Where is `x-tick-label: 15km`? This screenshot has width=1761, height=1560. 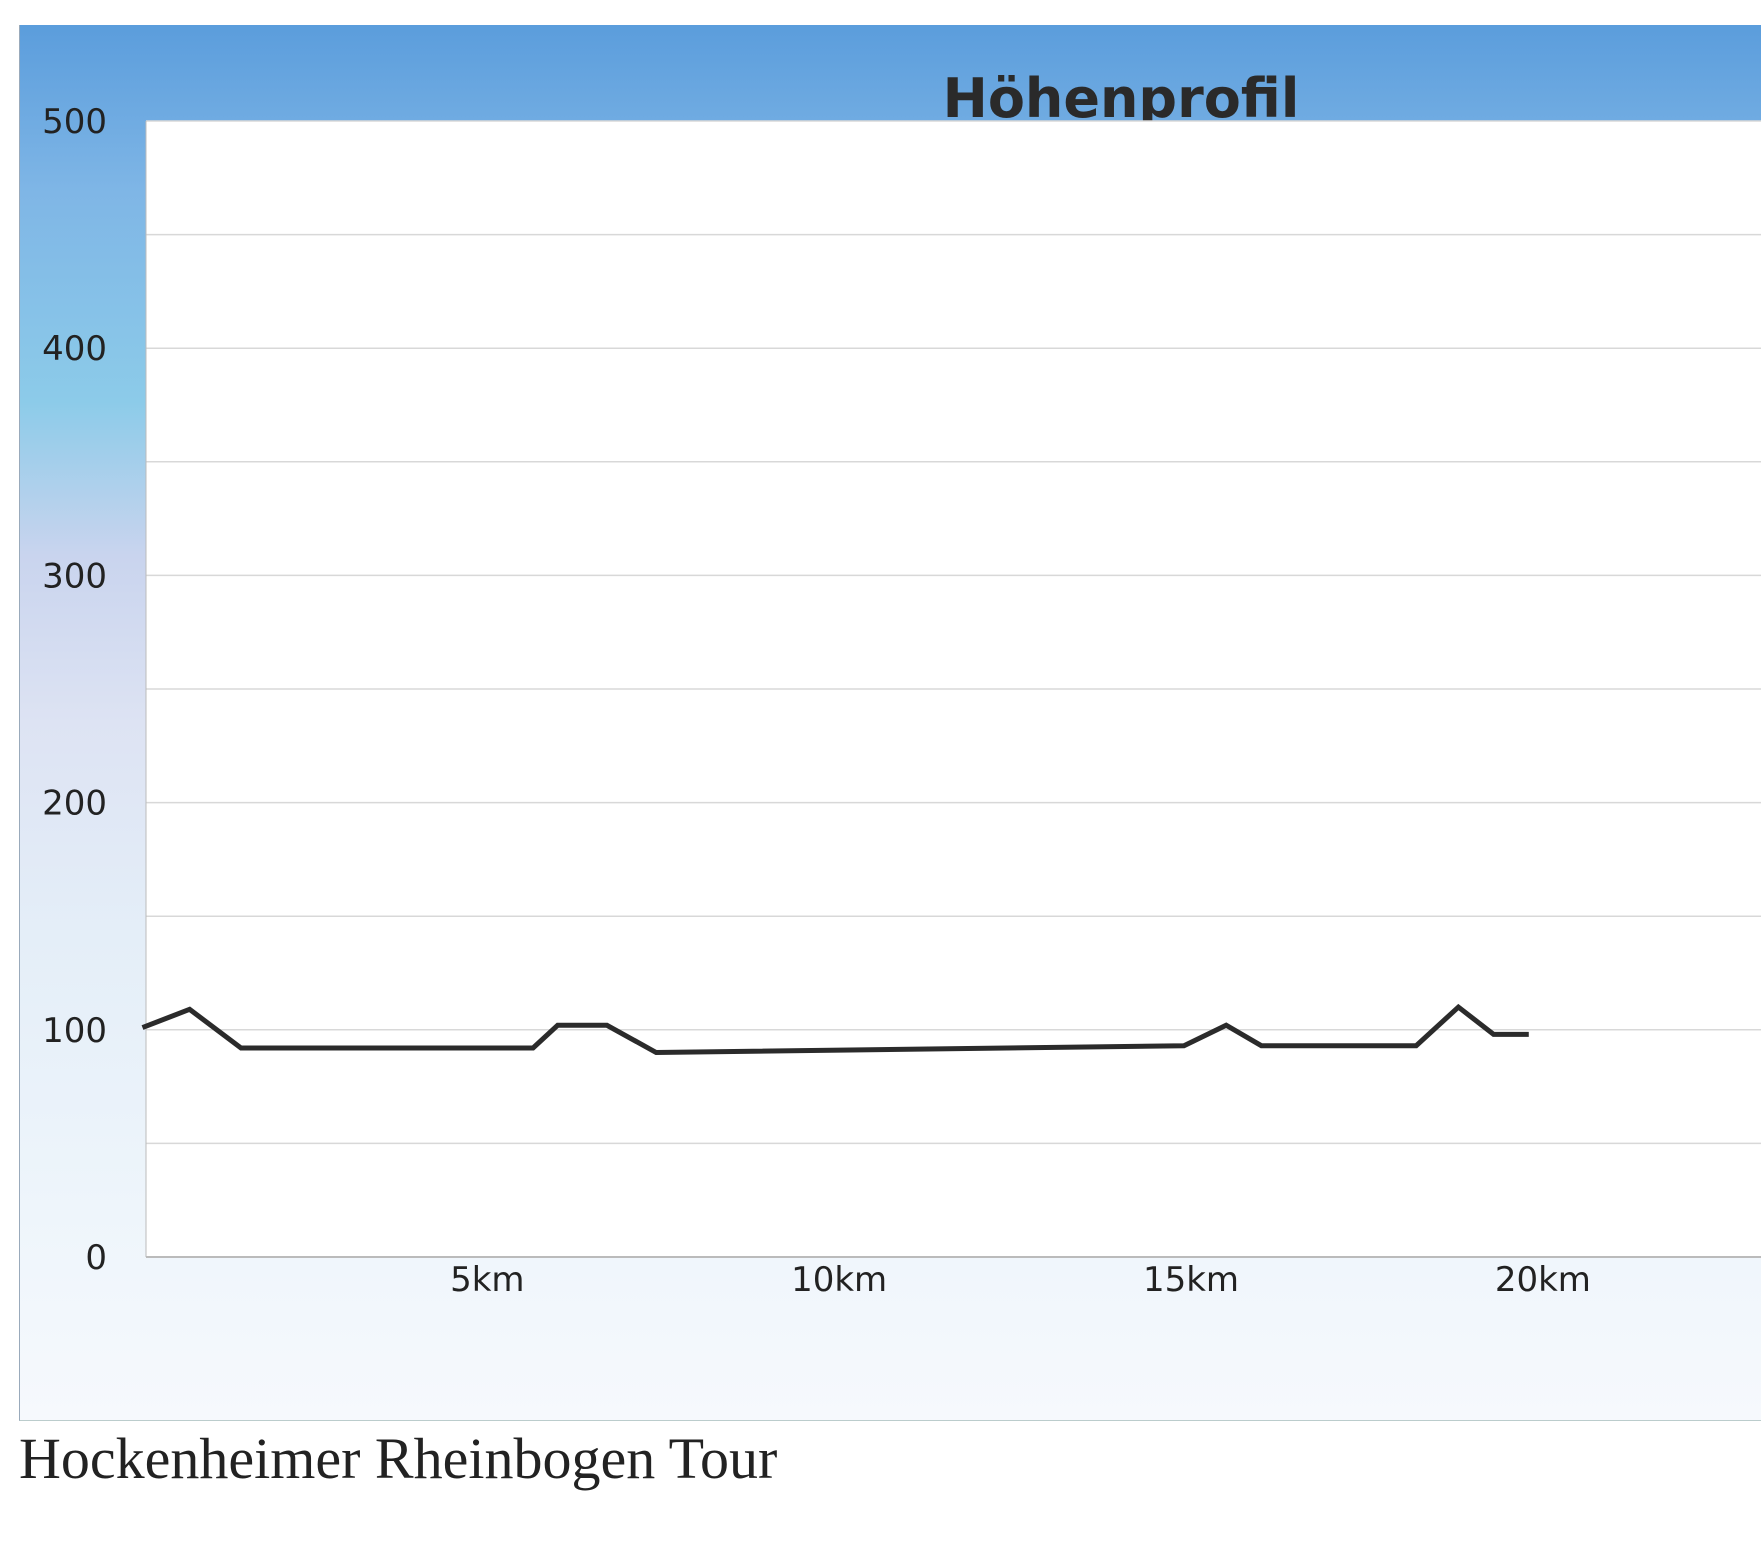
x-tick-label: 15km is located at coordinates (1191, 1280).